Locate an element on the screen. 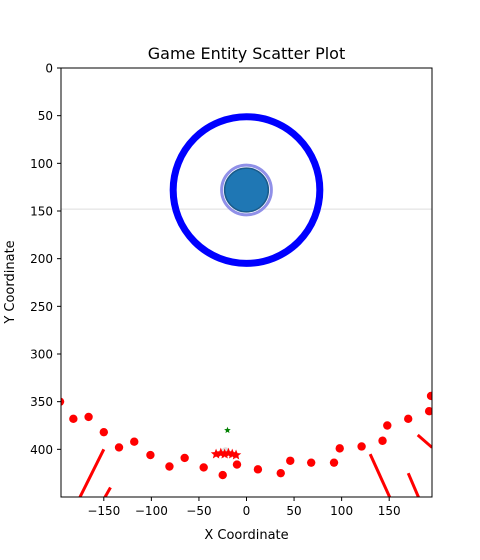 The height and width of the screenshot is (560, 480). y-tick-label-1: 50 is located at coordinates (45, 116).